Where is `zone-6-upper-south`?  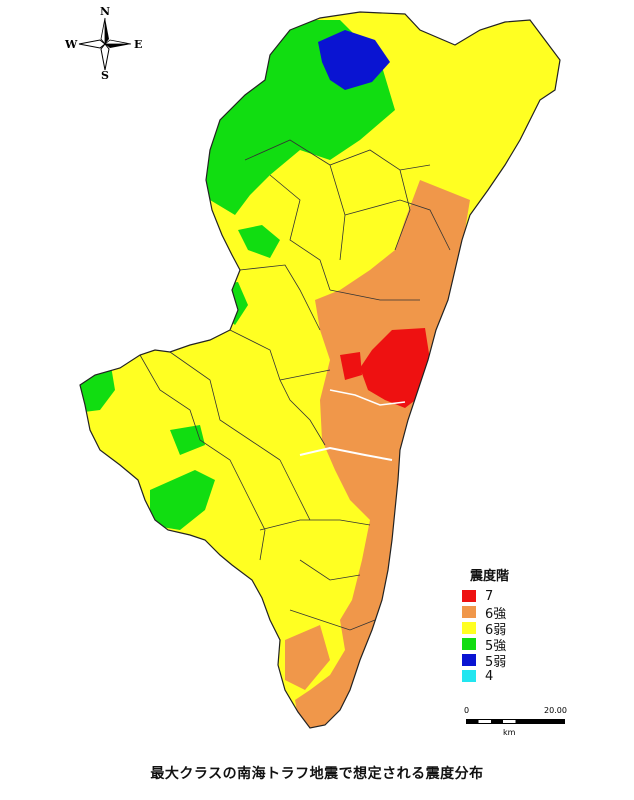 zone-6-upper-south is located at coordinates (307, 657).